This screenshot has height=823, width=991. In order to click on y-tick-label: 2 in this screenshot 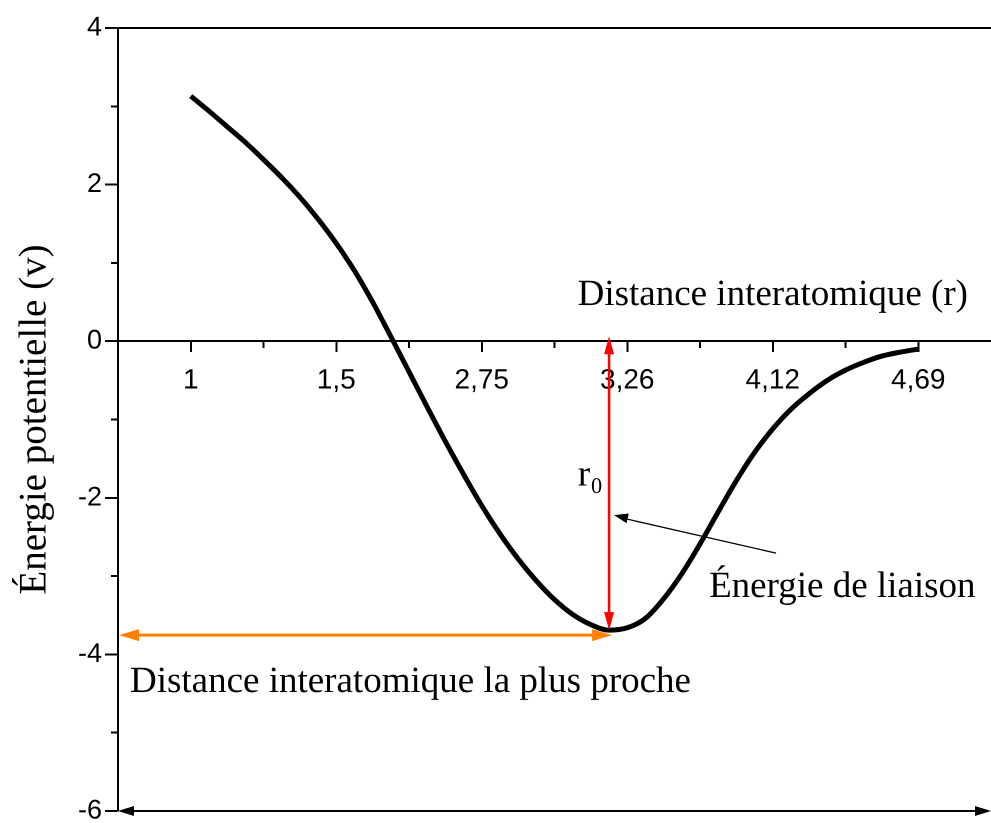, I will do `click(94, 183)`.